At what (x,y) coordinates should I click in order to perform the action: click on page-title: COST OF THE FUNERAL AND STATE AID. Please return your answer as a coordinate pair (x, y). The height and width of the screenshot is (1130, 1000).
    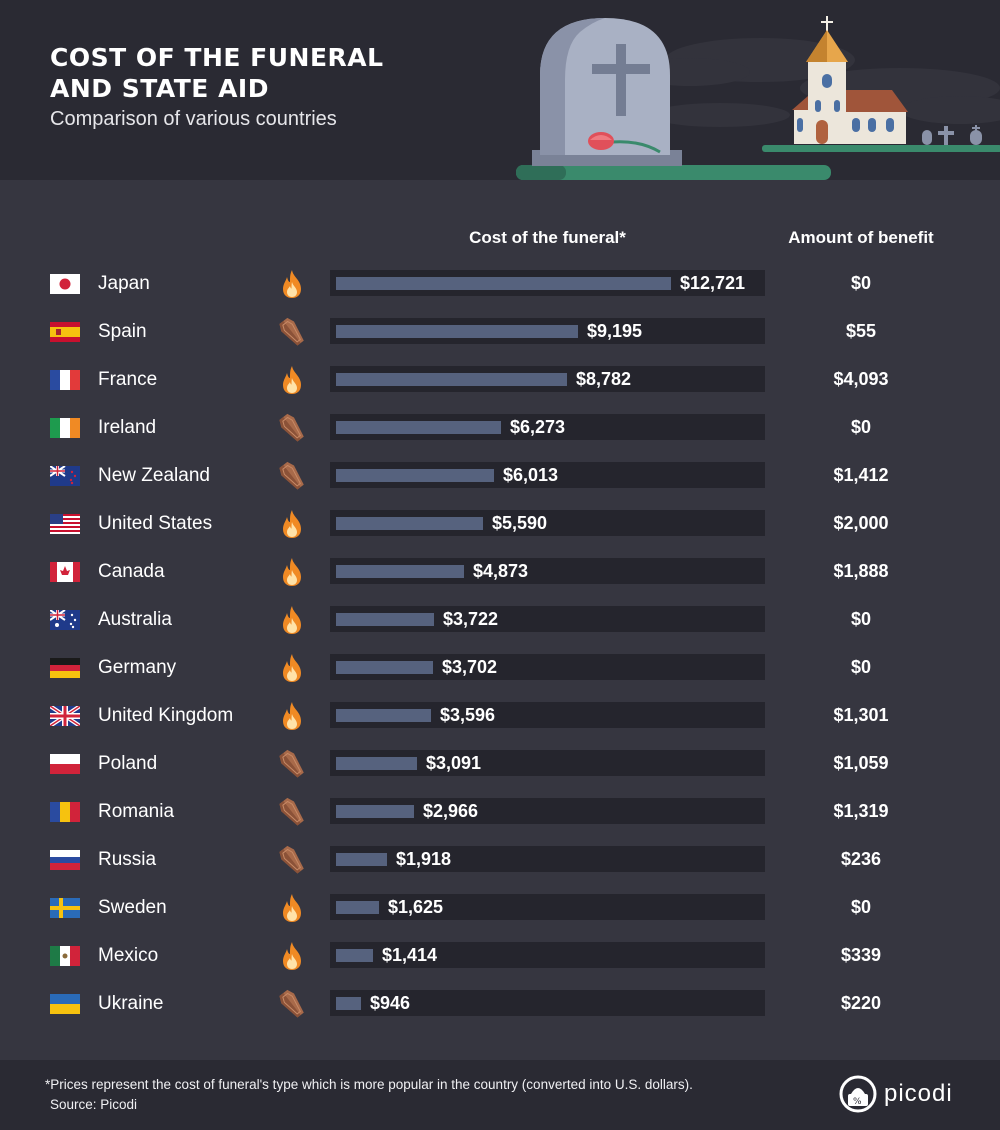
    Looking at the image, I should click on (217, 73).